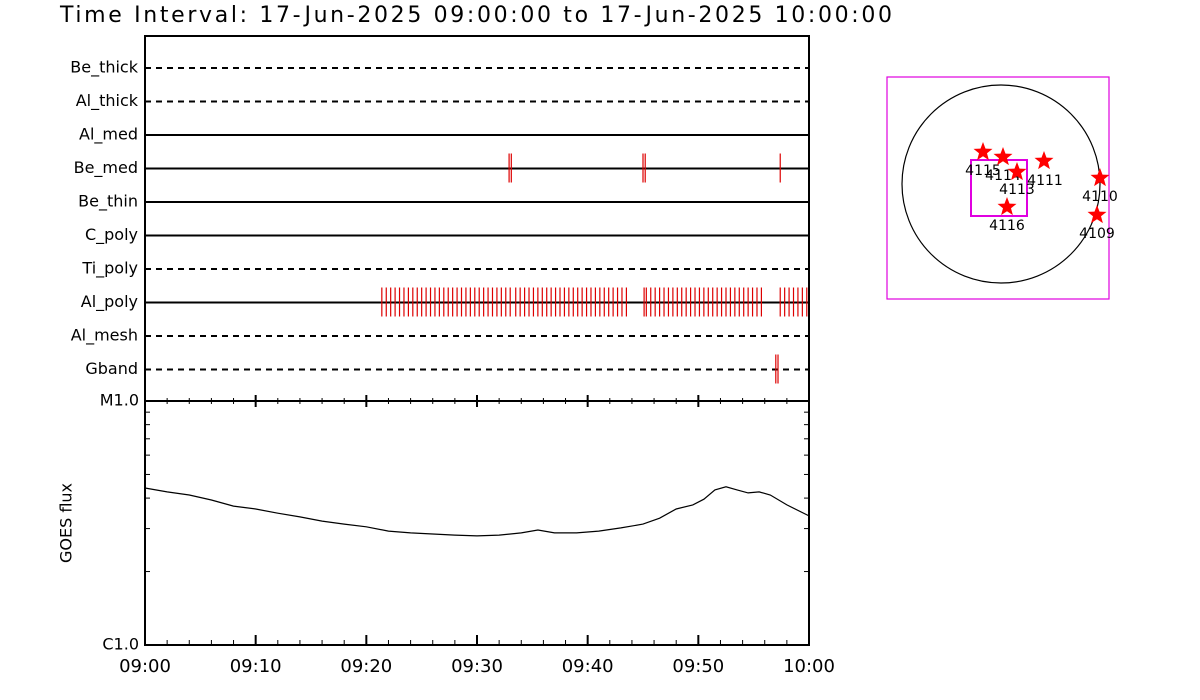 The height and width of the screenshot is (700, 1200). What do you see at coordinates (111, 368) in the screenshot?
I see `filter-label: Gband` at bounding box center [111, 368].